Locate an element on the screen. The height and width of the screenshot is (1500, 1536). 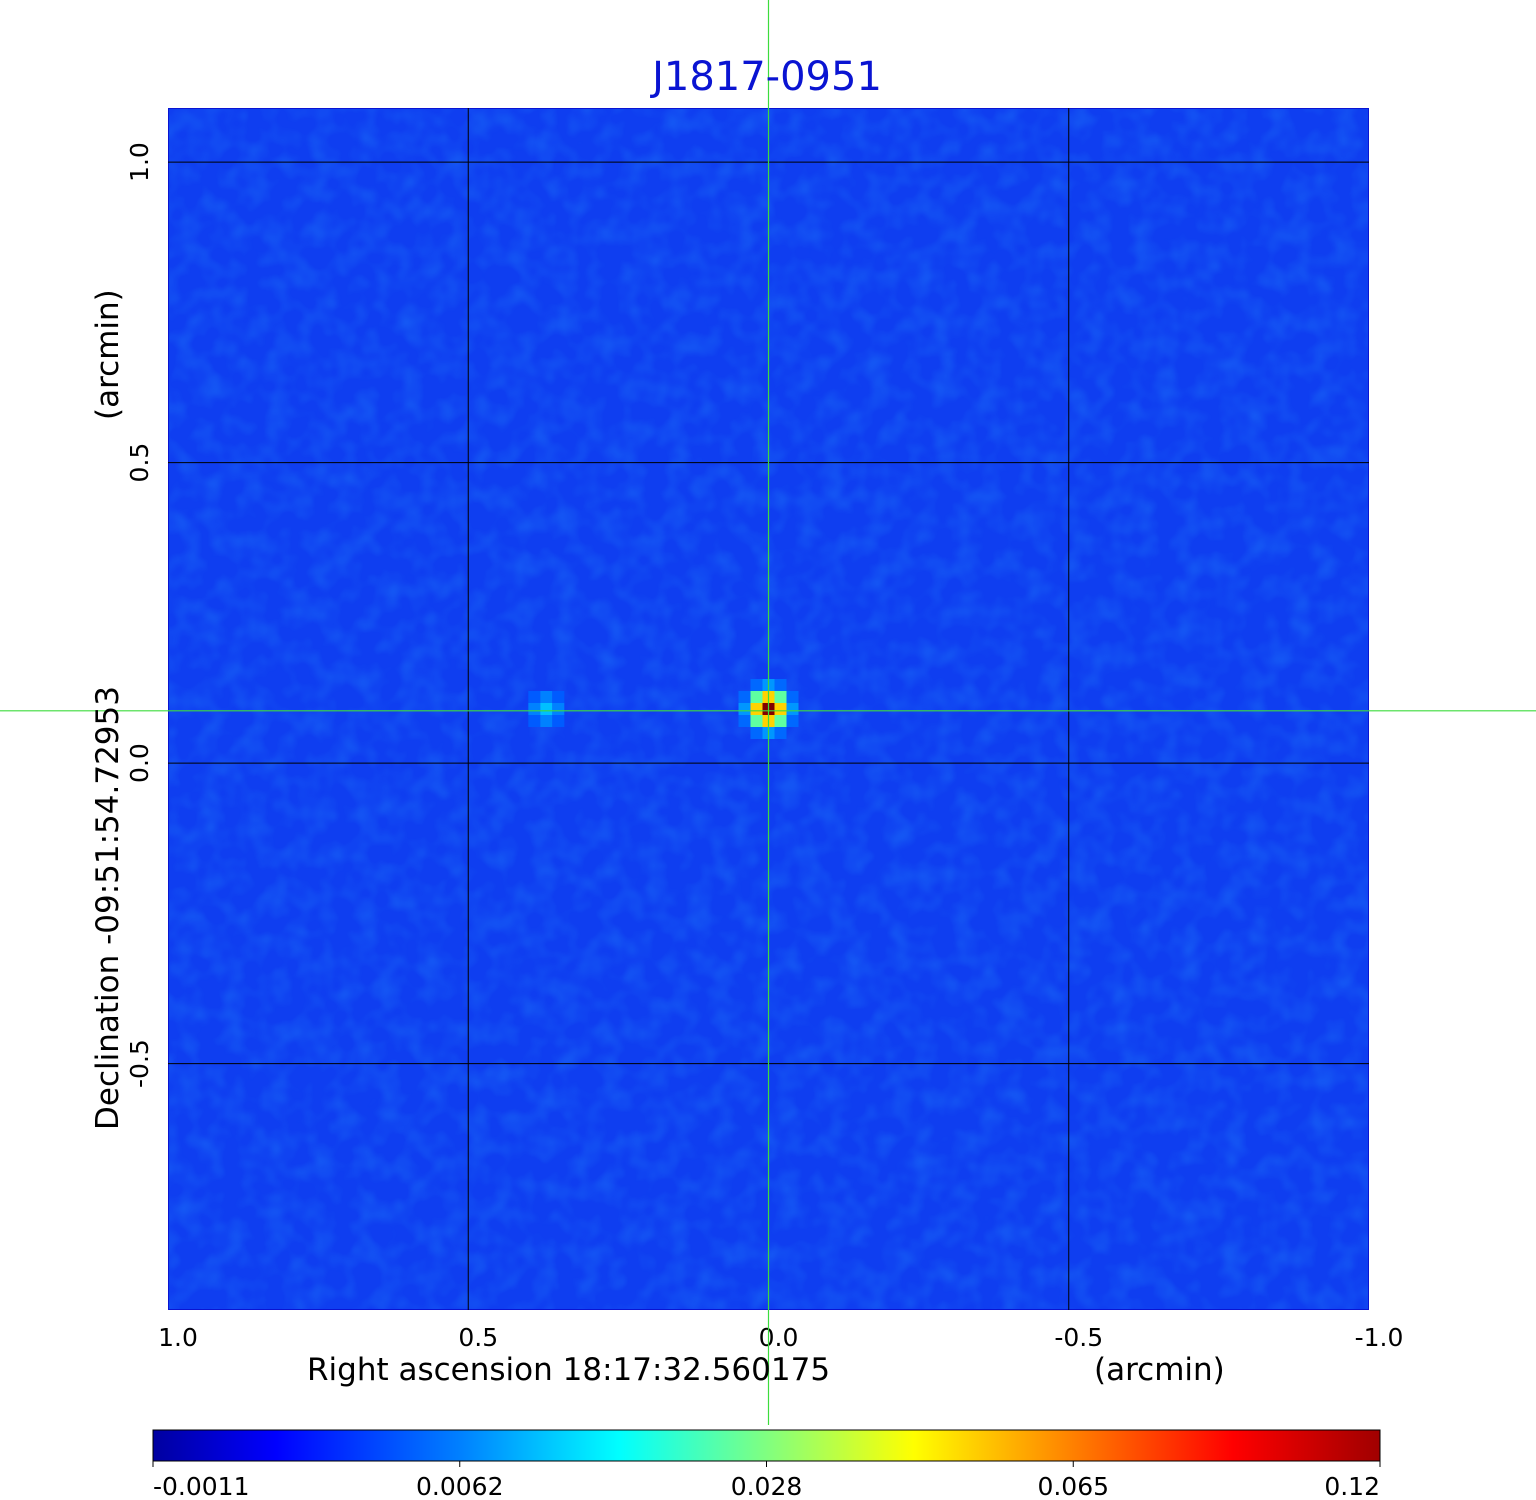
colorbar-tick-label: 0.12 is located at coordinates (1352, 1486).